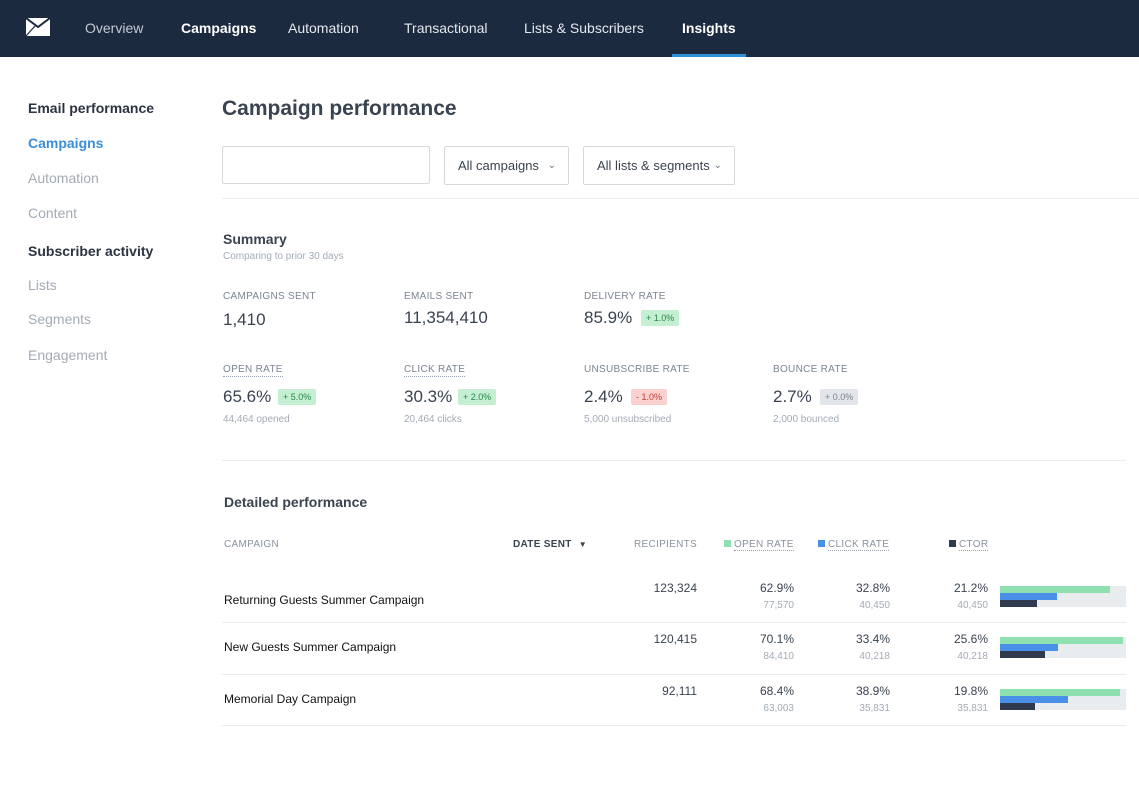 This screenshot has width=1139, height=801. What do you see at coordinates (324, 600) in the screenshot?
I see `campaign-name: Returning Guests Summer Campaign` at bounding box center [324, 600].